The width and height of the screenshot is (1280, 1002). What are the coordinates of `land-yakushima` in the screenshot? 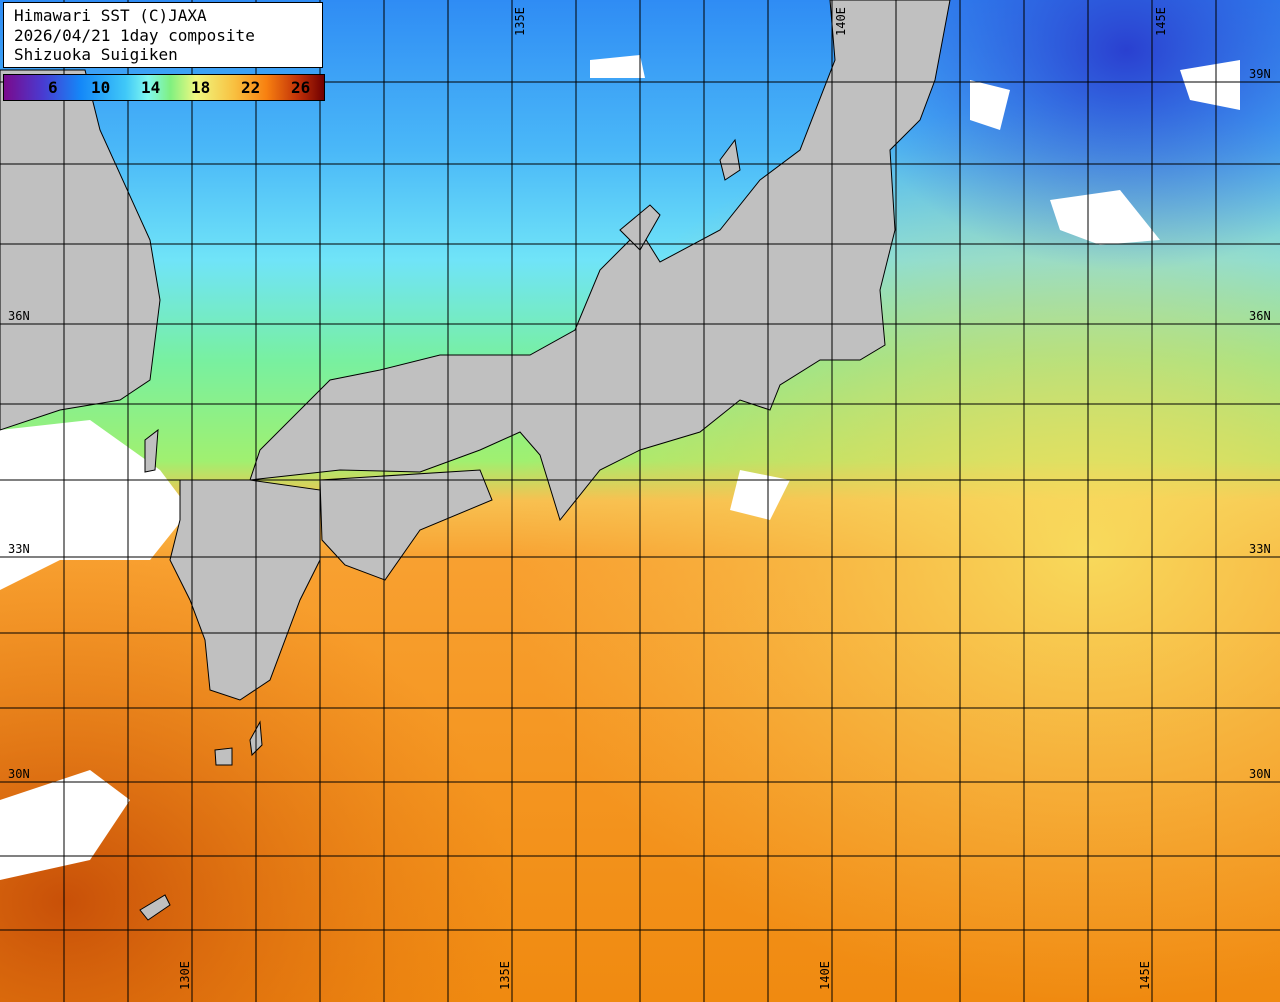 It's located at (223, 756).